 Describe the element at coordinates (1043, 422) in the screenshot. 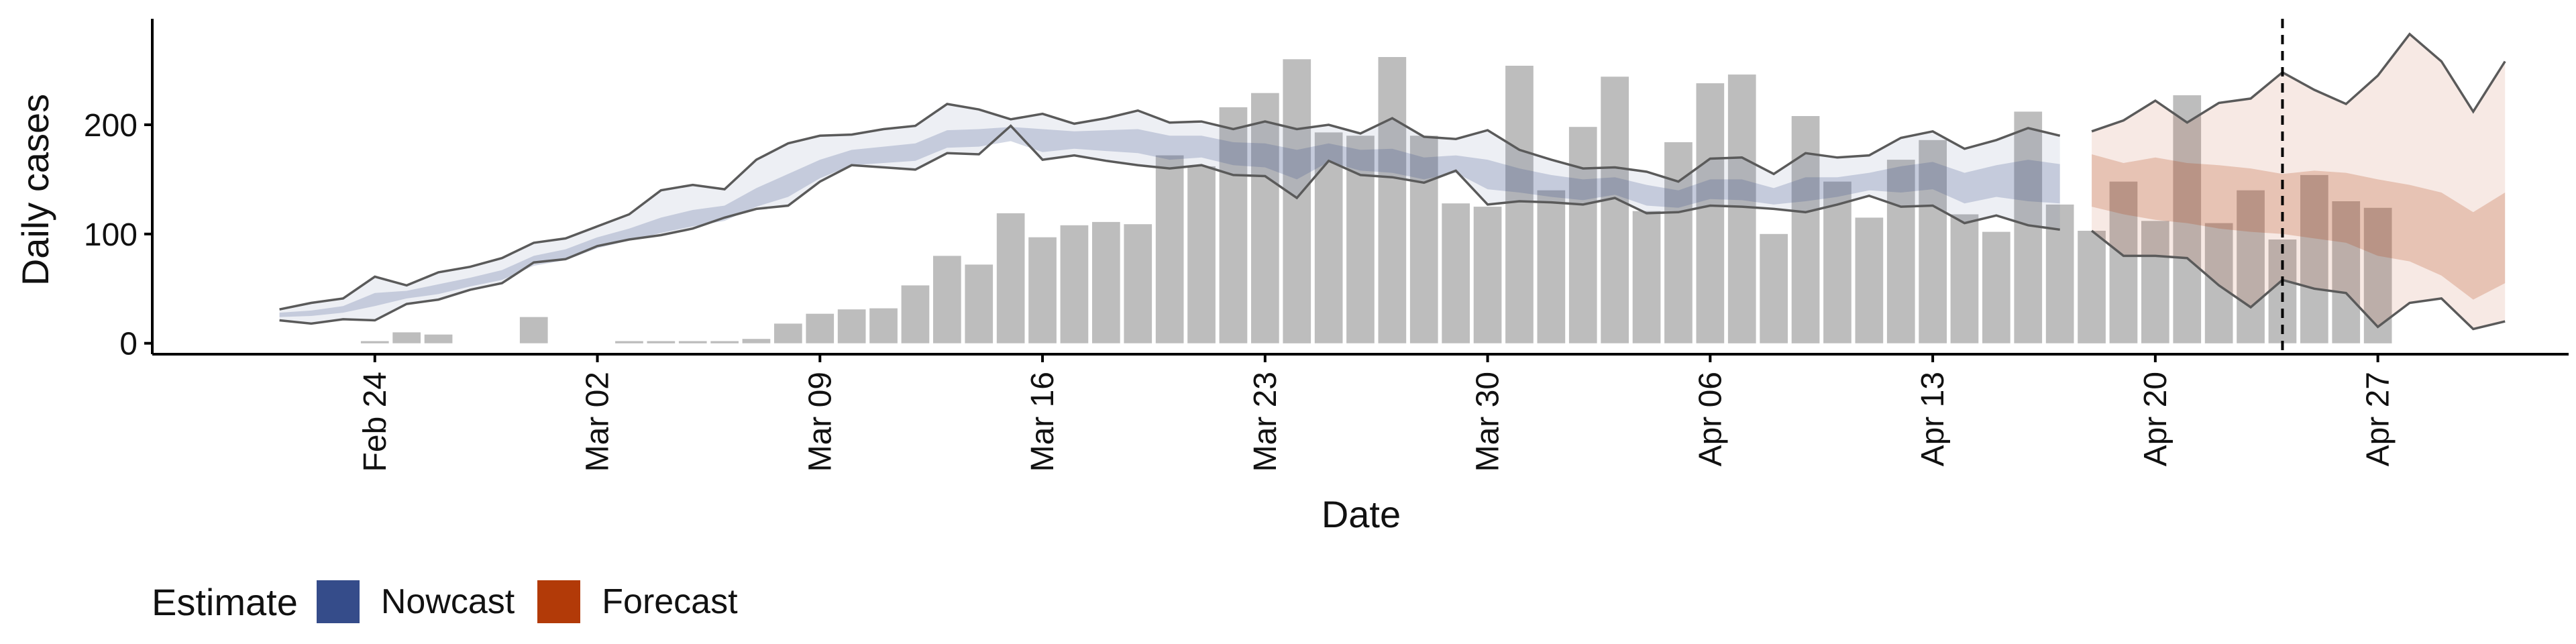

I see `x-tick-label: Mar 16` at that location.